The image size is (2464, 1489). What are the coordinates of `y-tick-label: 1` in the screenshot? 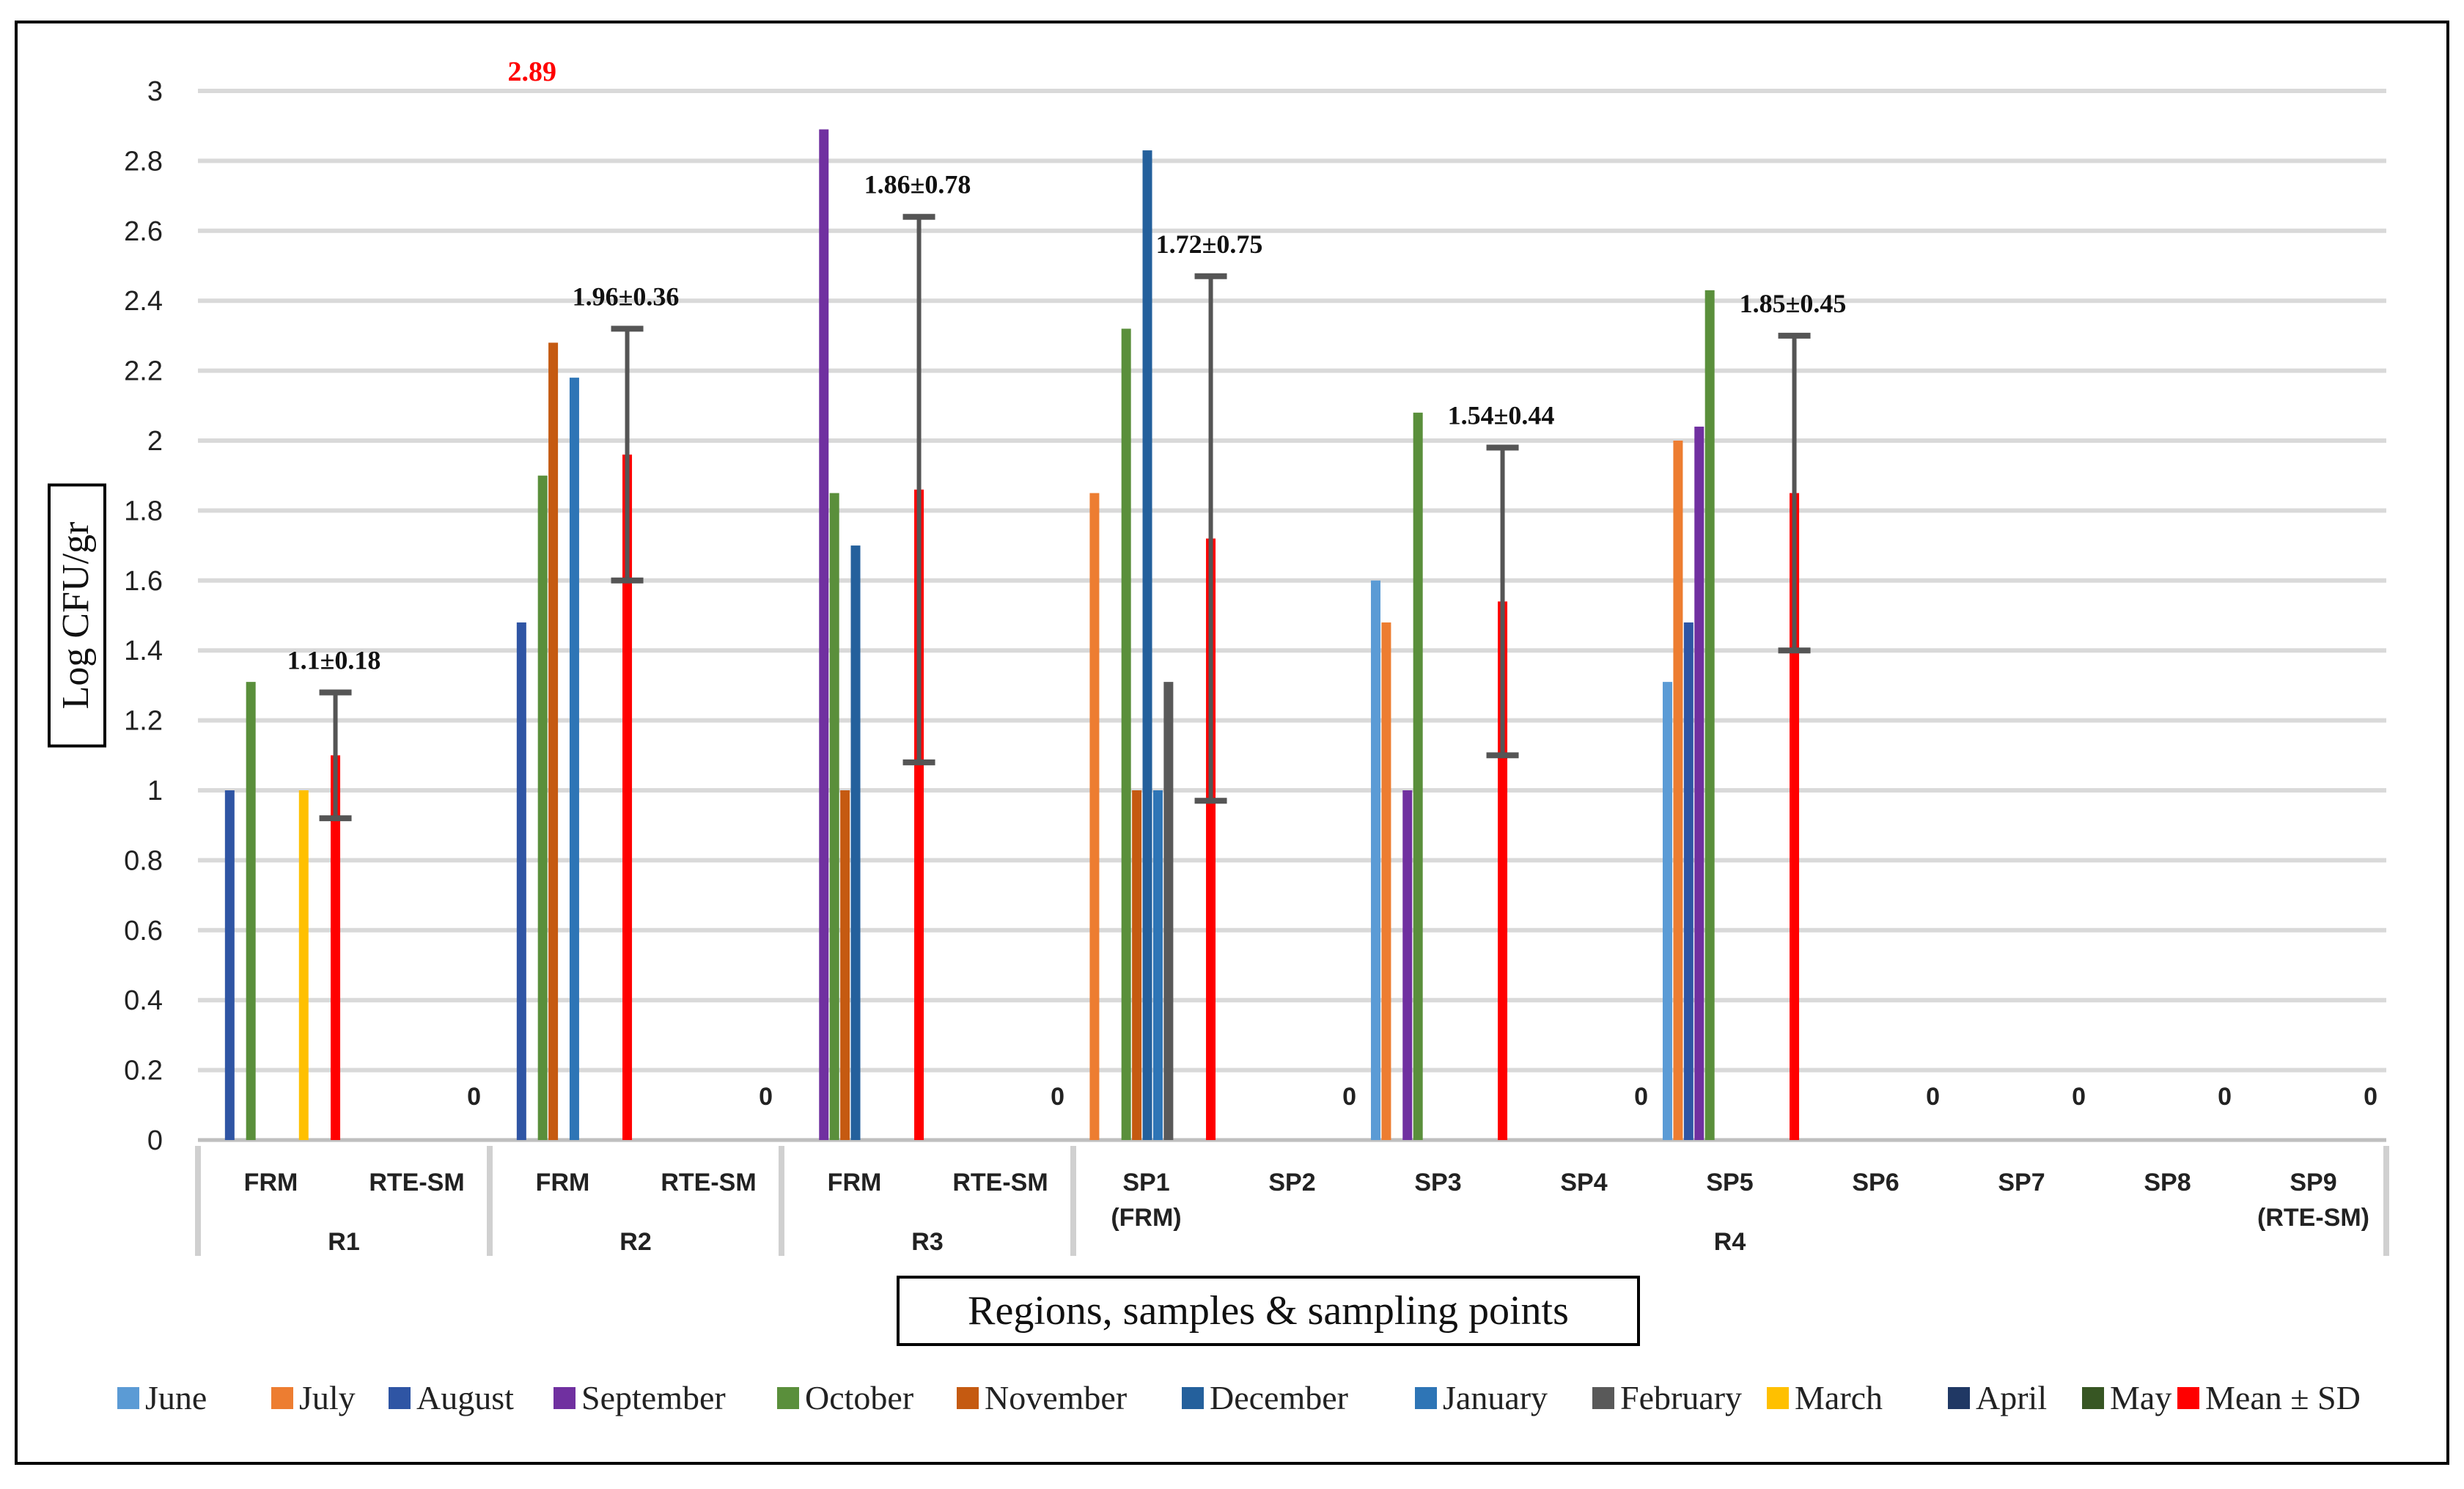 It's located at (155, 791).